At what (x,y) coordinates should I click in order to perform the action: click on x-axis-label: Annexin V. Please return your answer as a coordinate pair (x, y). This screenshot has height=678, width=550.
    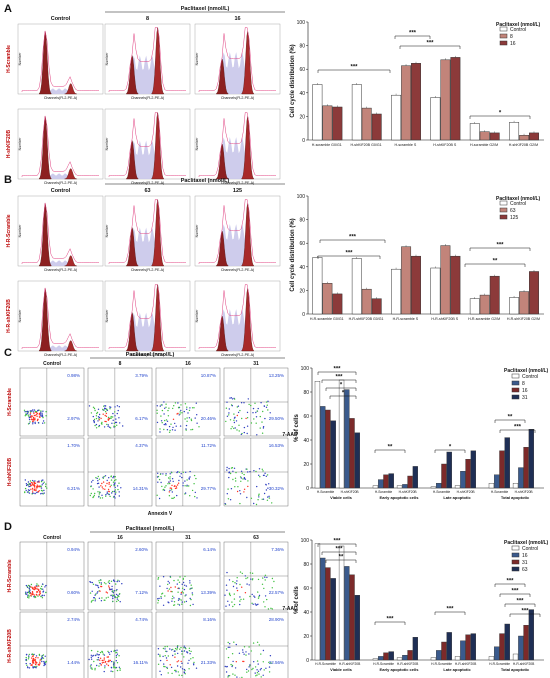
    Looking at the image, I should click on (160, 514).